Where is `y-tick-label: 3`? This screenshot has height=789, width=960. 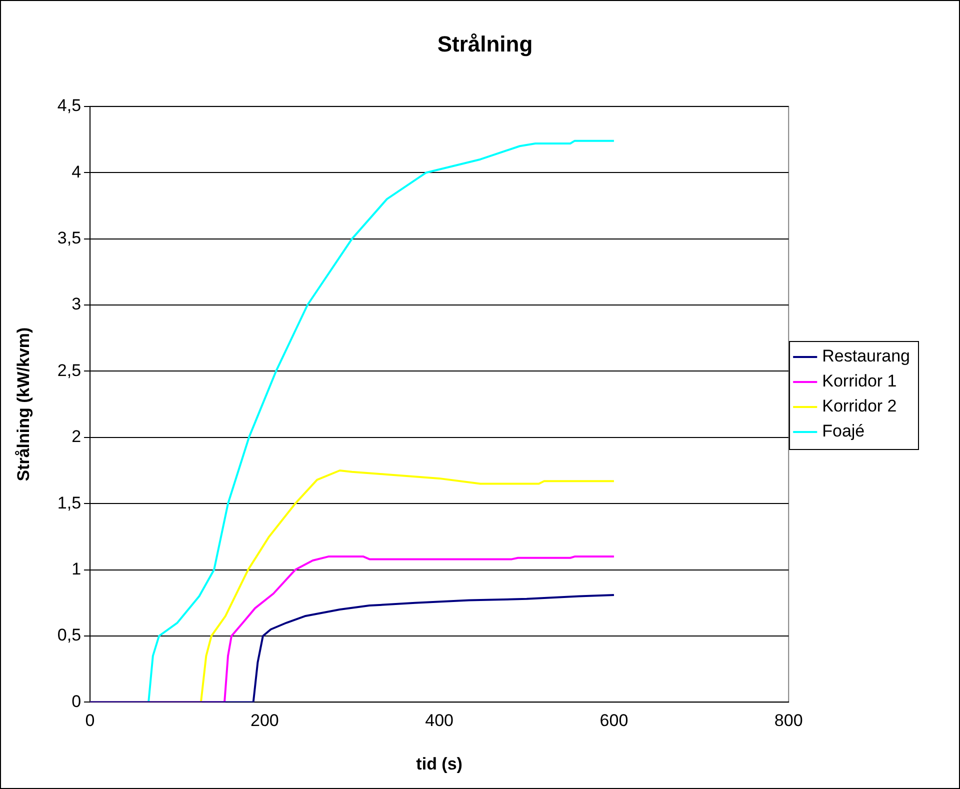 y-tick-label: 3 is located at coordinates (77, 304).